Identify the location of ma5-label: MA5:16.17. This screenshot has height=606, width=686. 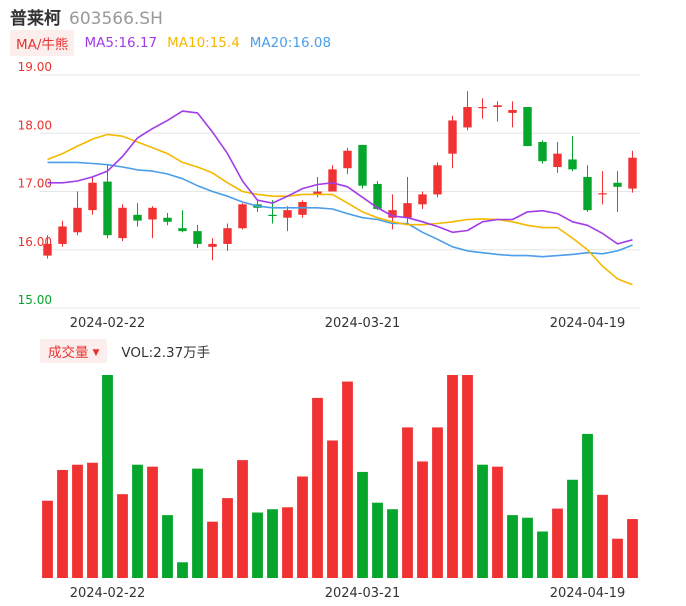
(121, 43).